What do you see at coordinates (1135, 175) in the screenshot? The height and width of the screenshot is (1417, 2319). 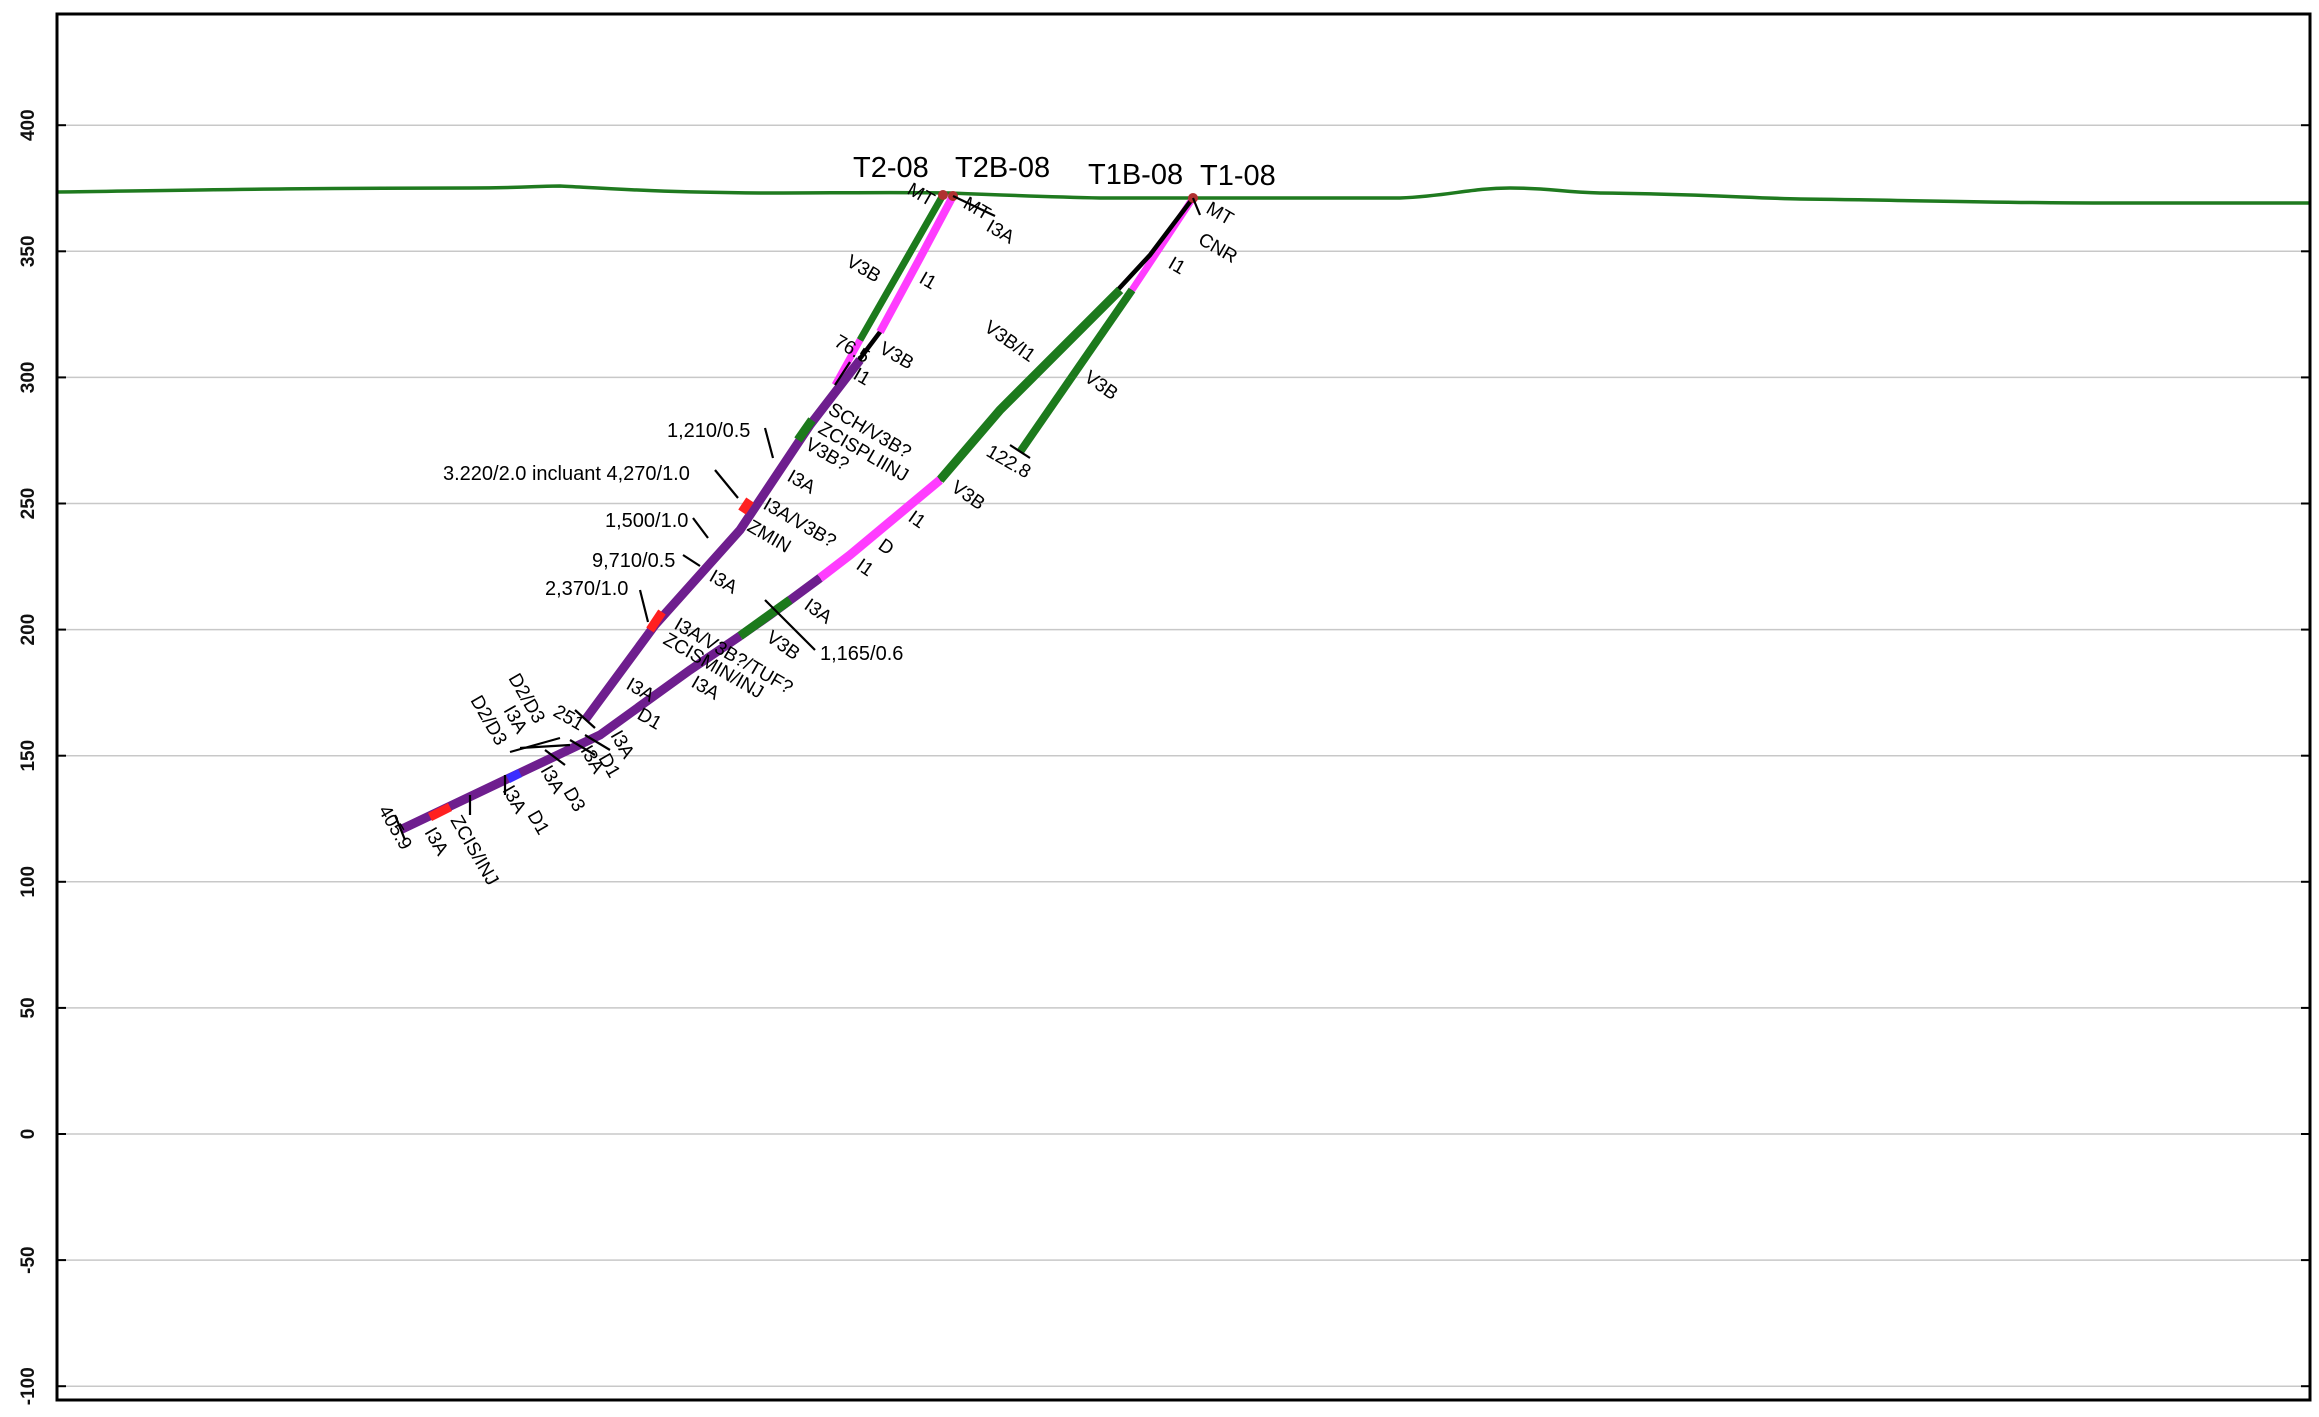 I see `hole-title-t1b-08: T1B-08` at bounding box center [1135, 175].